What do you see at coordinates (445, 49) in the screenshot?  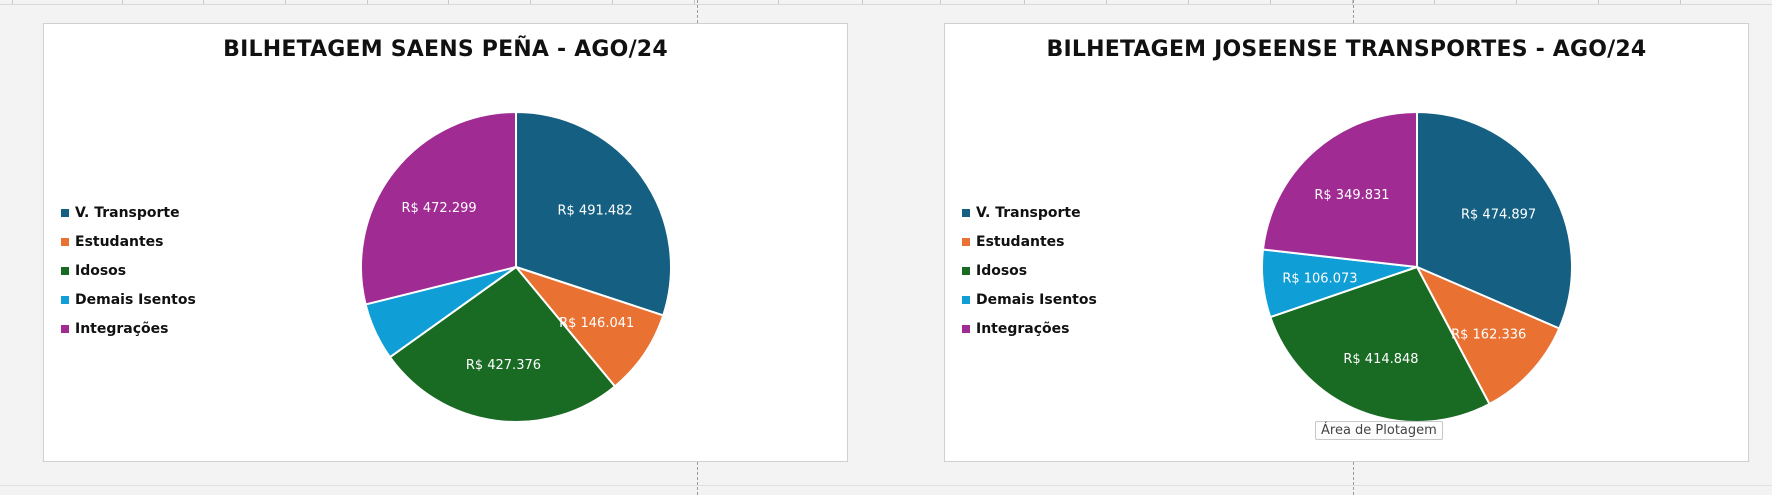 I see `chart-title: BILHETAGEM SAENS PEÑA - AGO/24` at bounding box center [445, 49].